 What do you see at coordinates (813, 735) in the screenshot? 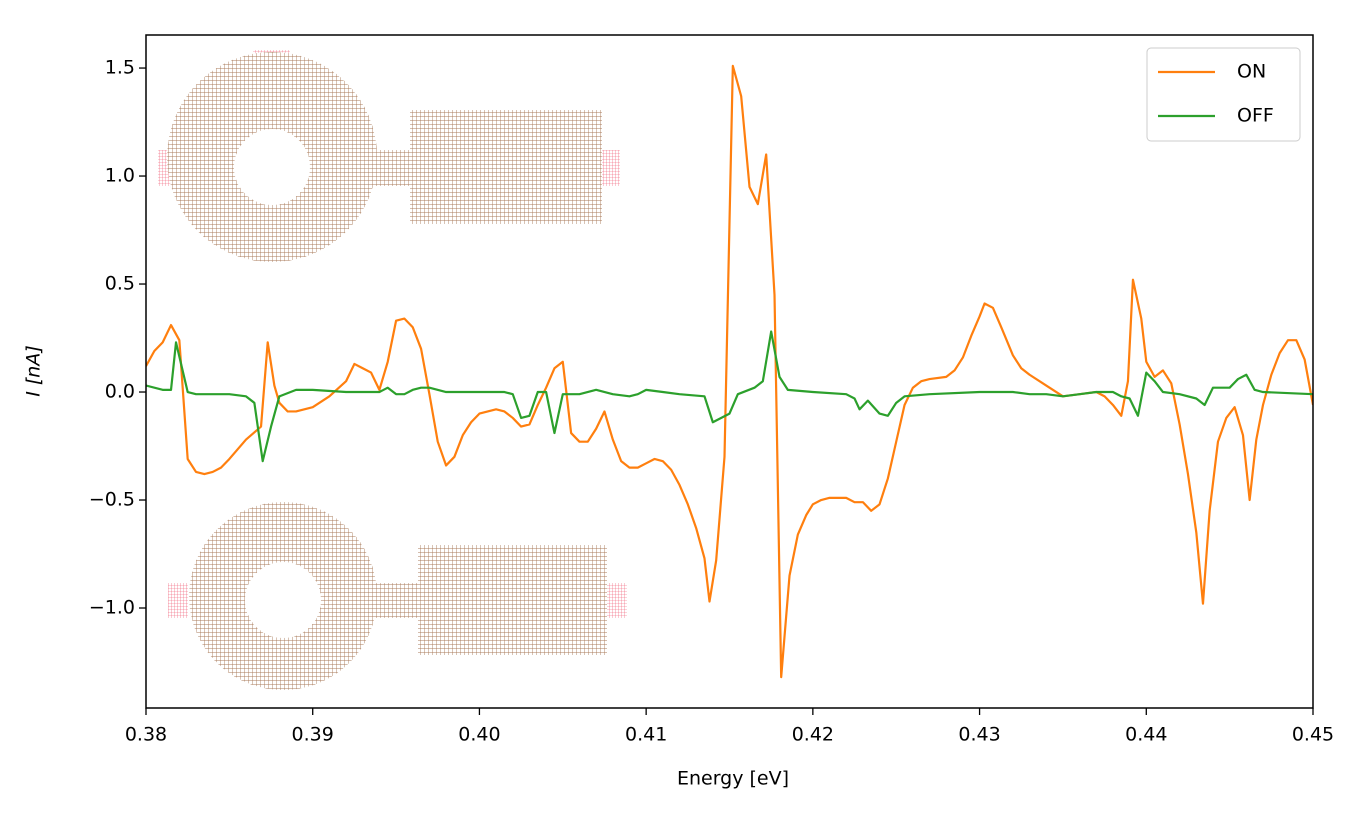
I see `x-tick-label: 0.42` at bounding box center [813, 735].